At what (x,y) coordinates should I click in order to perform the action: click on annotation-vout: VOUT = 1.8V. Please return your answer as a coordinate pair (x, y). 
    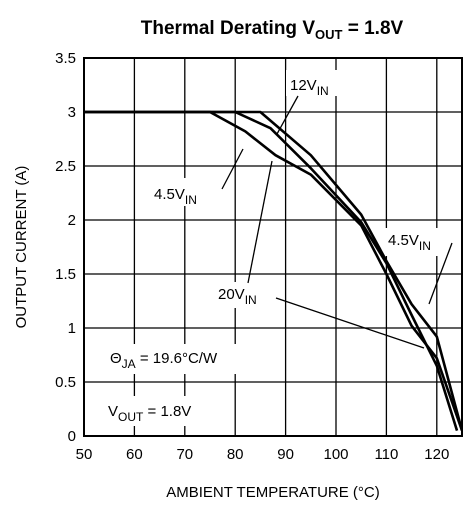
    Looking at the image, I should click on (157, 411).